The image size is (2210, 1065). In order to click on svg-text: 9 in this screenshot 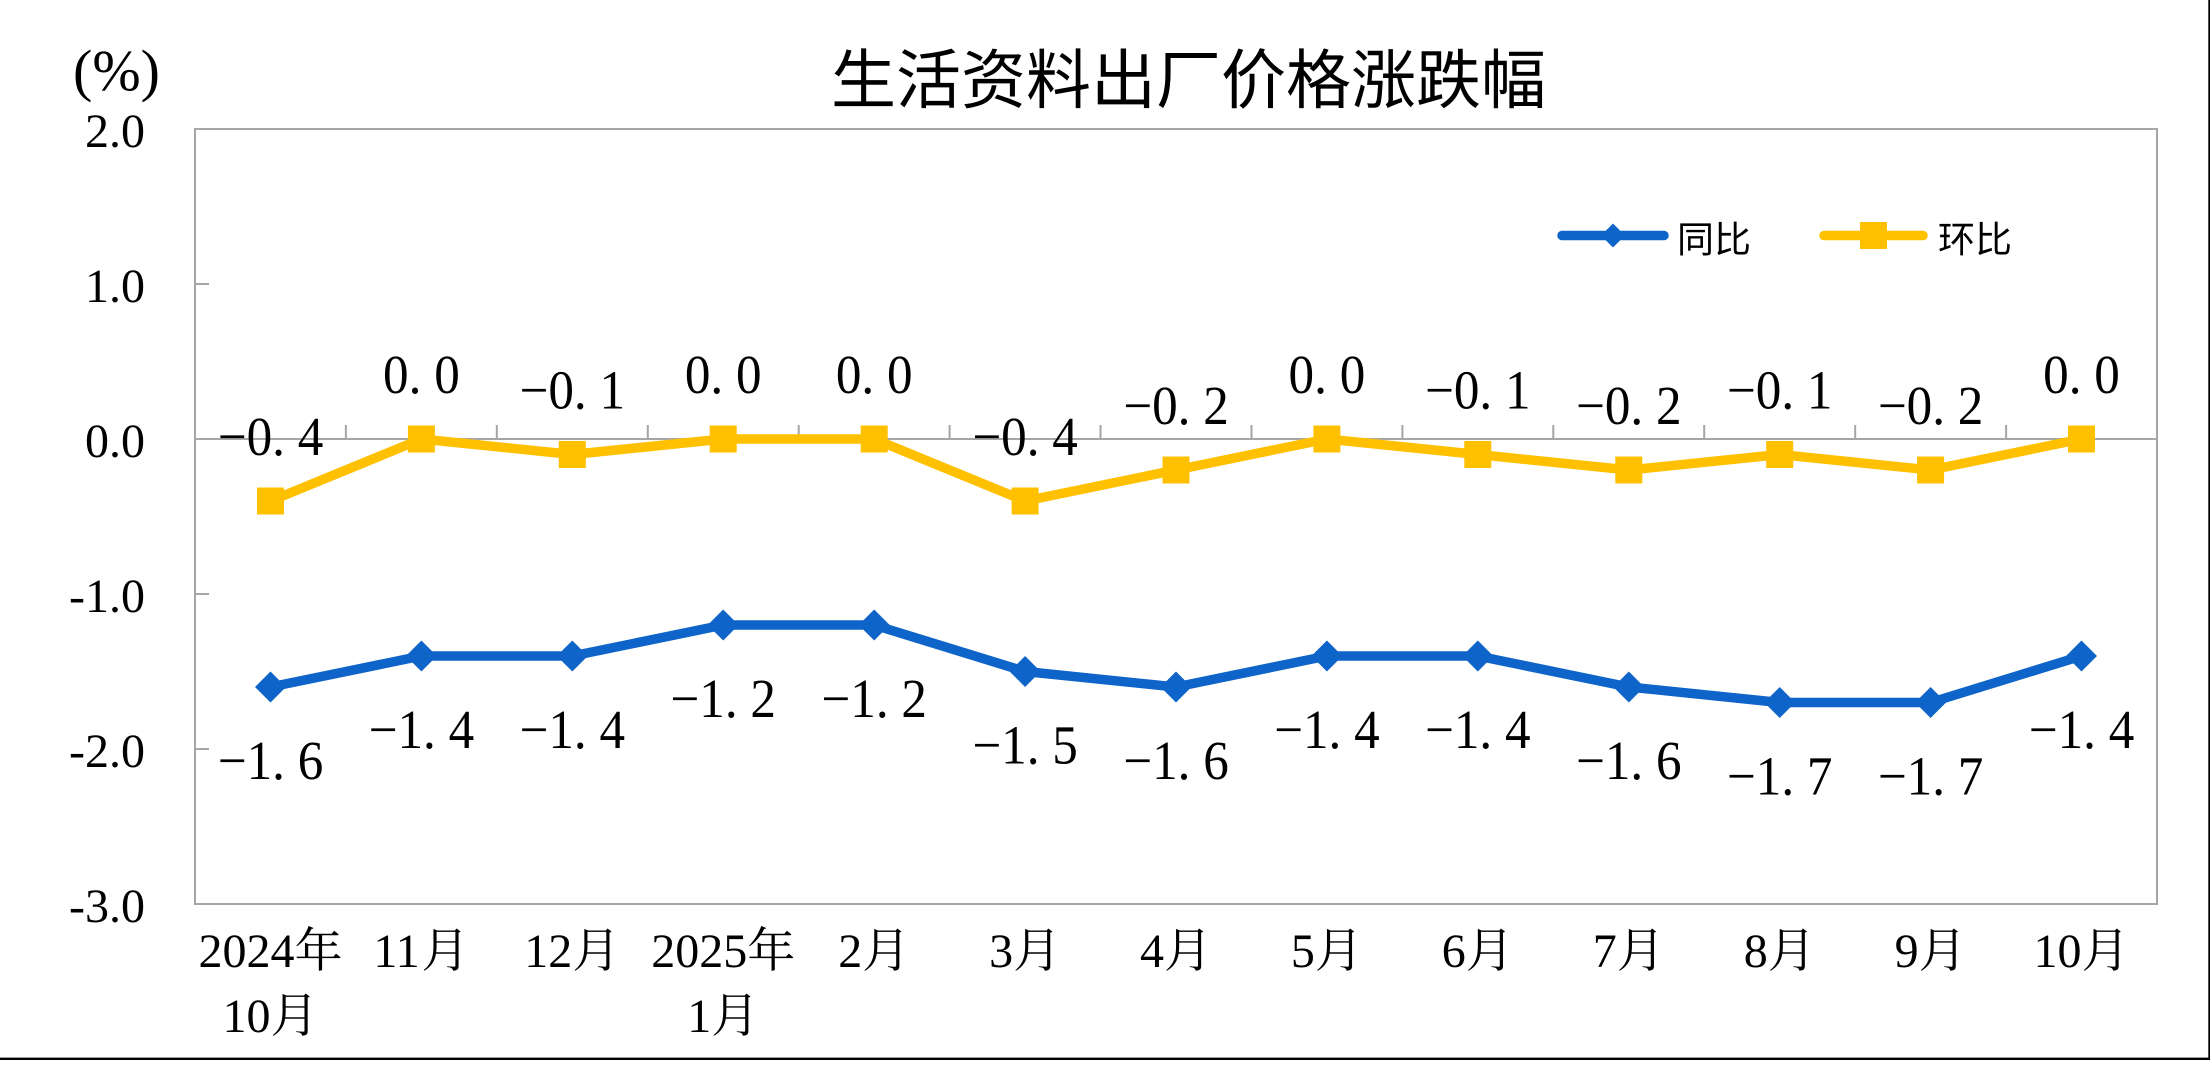, I will do `click(1907, 951)`.